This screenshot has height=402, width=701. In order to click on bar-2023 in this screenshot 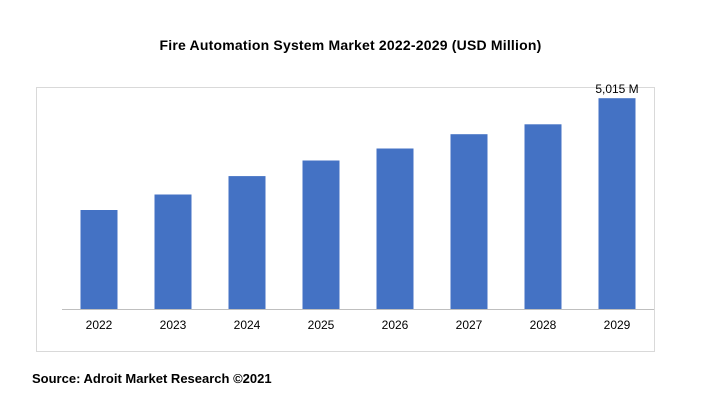, I will do `click(173, 251)`.